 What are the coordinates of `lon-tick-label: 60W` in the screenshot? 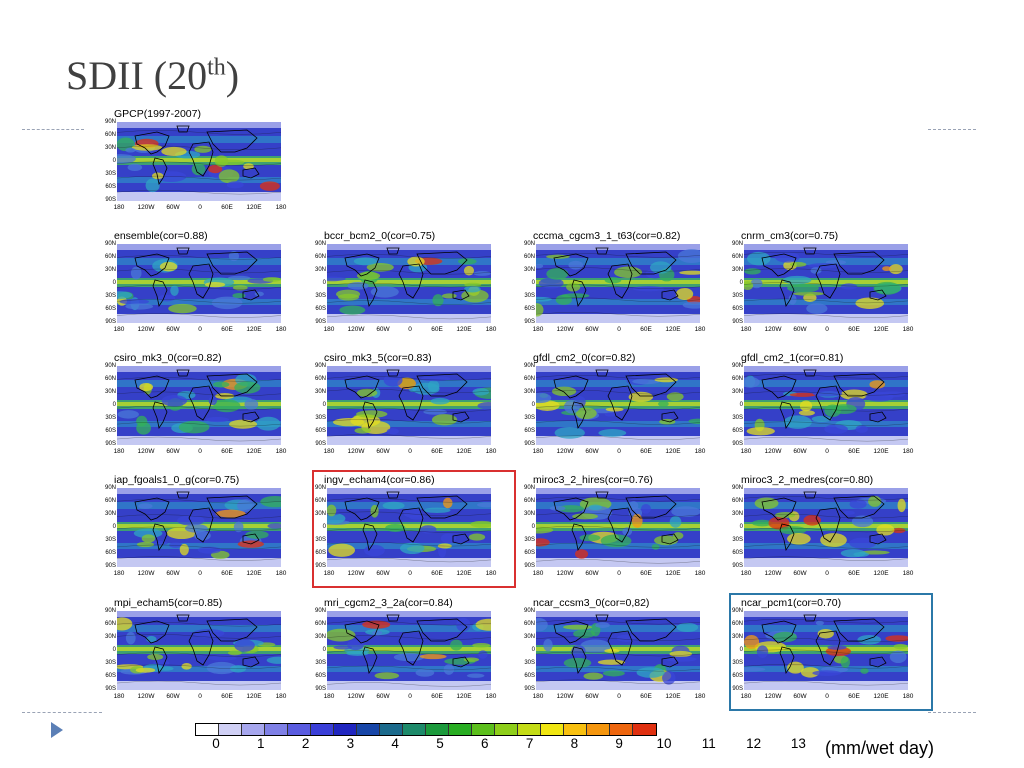 It's located at (592, 451).